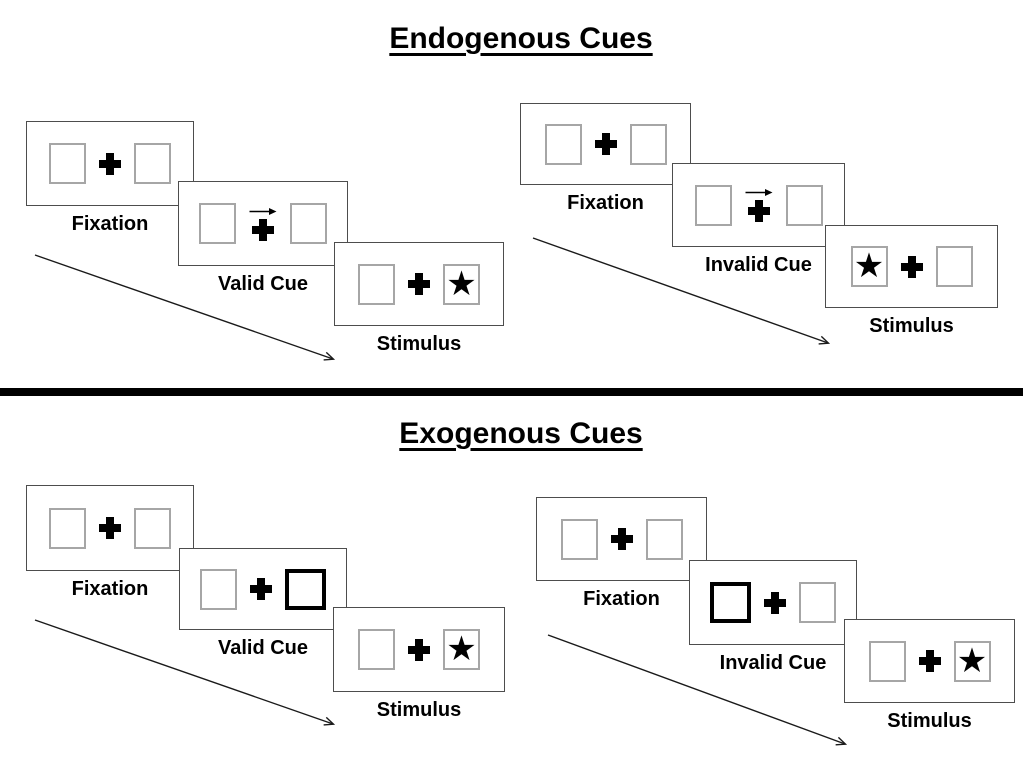 Image resolution: width=1023 pixels, height=767 pixels. Describe the element at coordinates (929, 721) in the screenshot. I see `frame-label-stimulus-exogenous-invalid: Stimulus` at that location.